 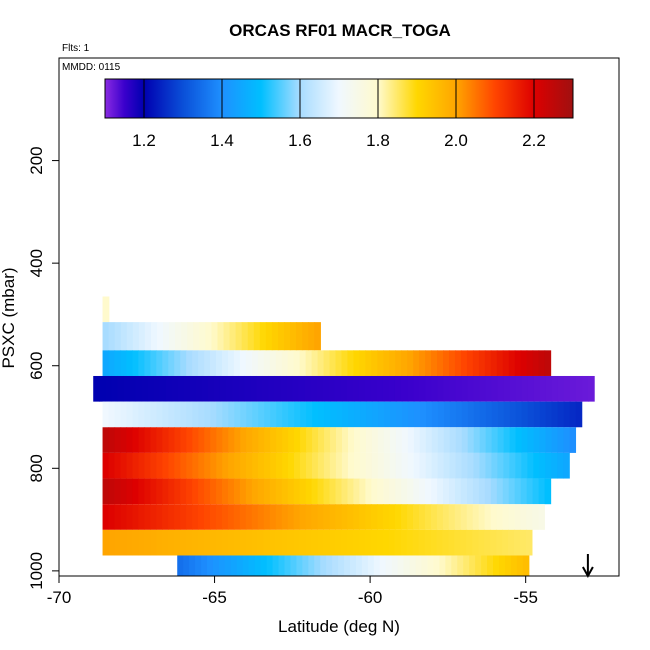 I want to click on colorbar-tick-label: 1.2, so click(x=144, y=140).